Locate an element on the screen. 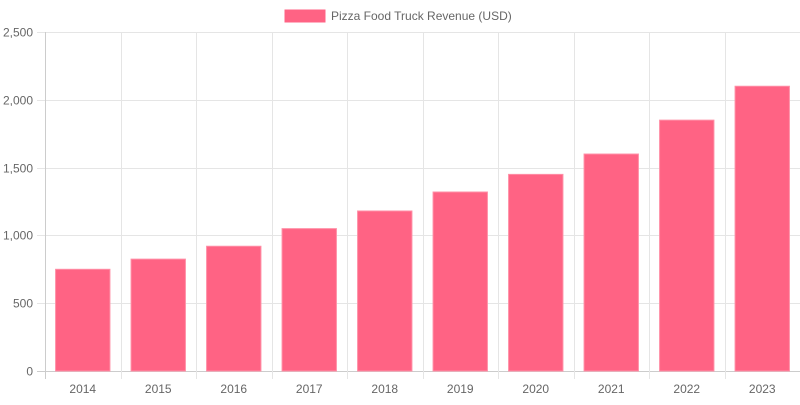  y-tick-label: 0 is located at coordinates (29, 372).